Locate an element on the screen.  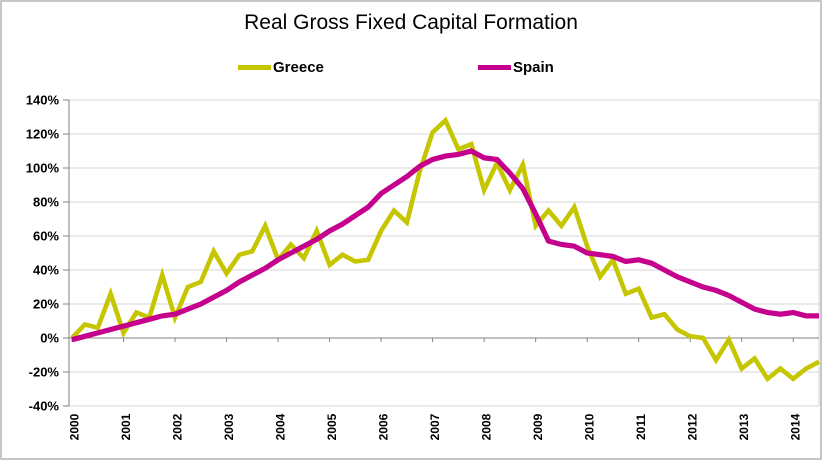
legend-item-greece: Greece is located at coordinates (281, 67).